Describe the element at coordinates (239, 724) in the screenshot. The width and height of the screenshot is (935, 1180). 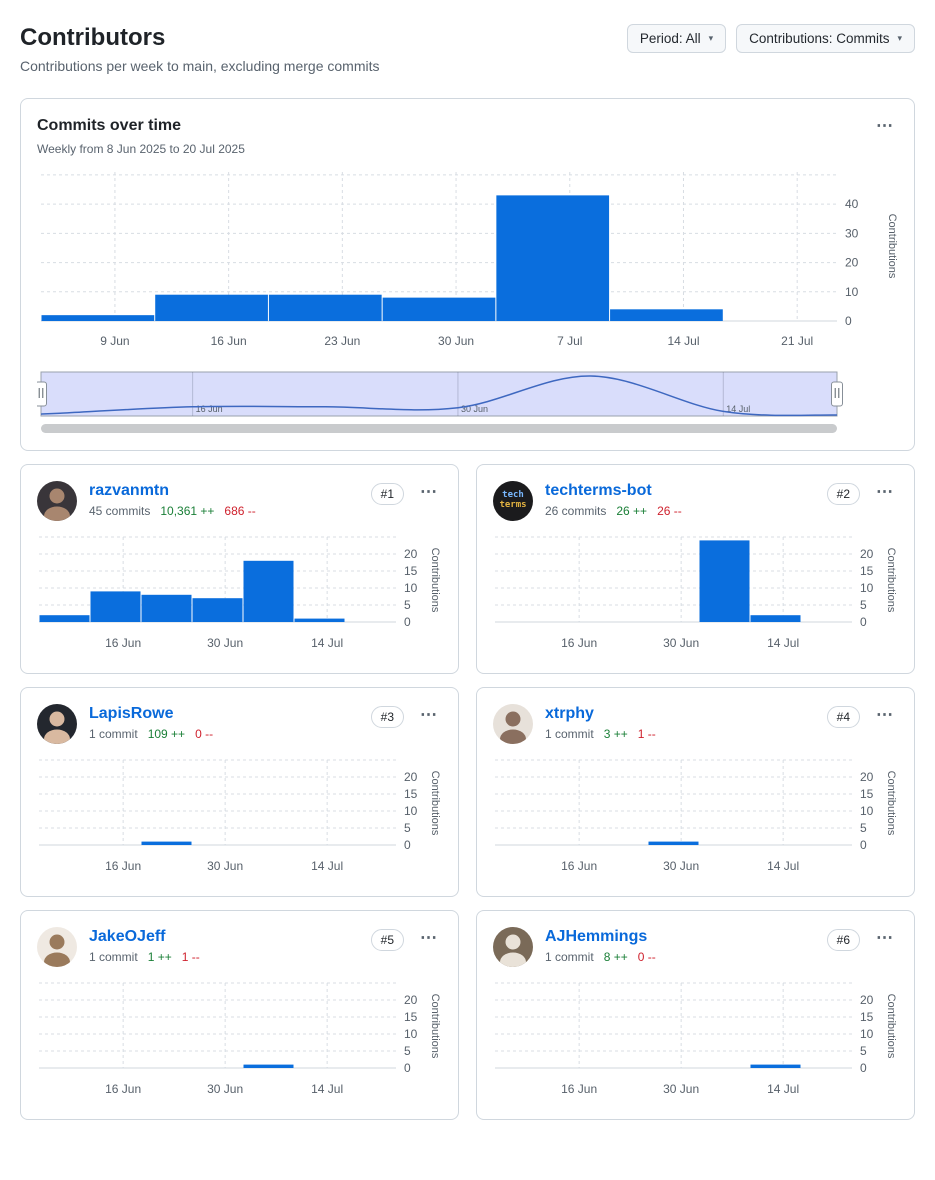
I see `contributor-header: LapisRowe 1 commit 109 ++ 0 -- #3 ⋯` at that location.